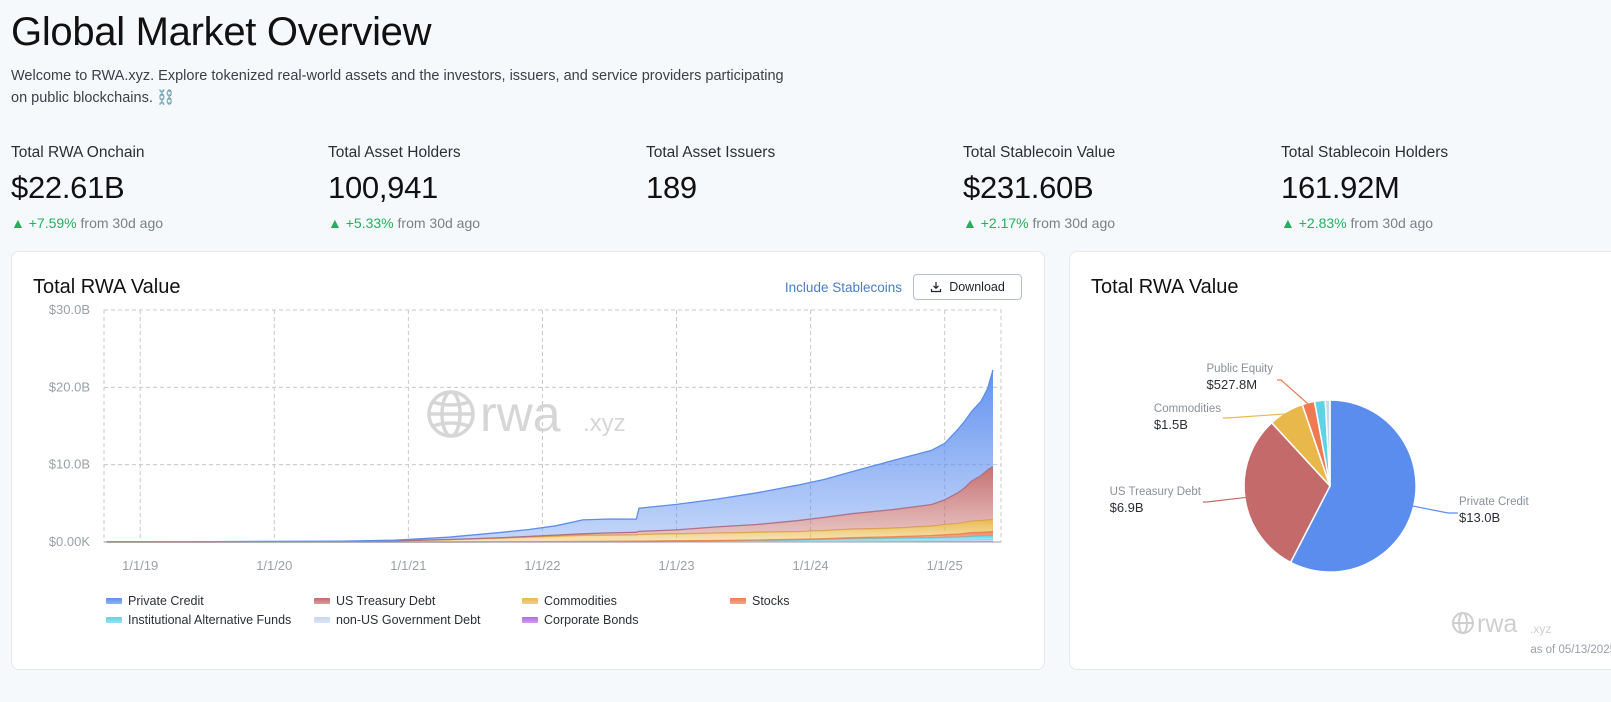 The width and height of the screenshot is (1611, 702). What do you see at coordinates (580, 601) in the screenshot?
I see `legend-label: Commodities` at bounding box center [580, 601].